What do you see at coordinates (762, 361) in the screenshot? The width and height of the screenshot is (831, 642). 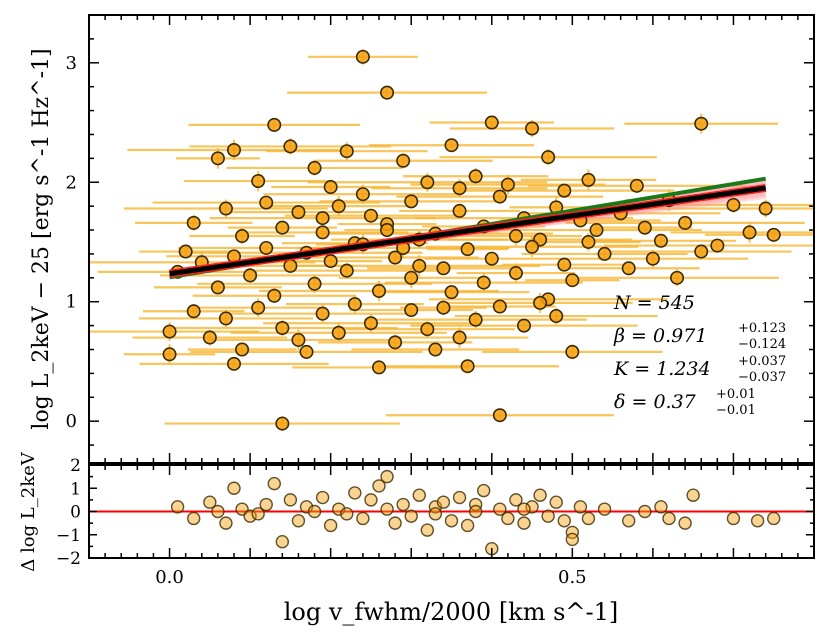 I see `stat-k-err-up: +0.037` at bounding box center [762, 361].